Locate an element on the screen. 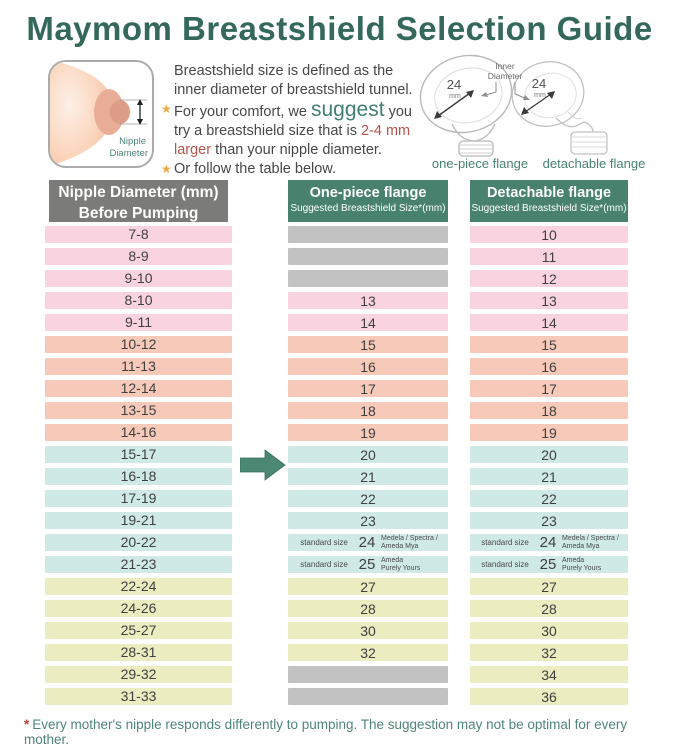 Image resolution: width=679 pixels, height=745 pixels. one-piece-unit-label: mm is located at coordinates (455, 96).